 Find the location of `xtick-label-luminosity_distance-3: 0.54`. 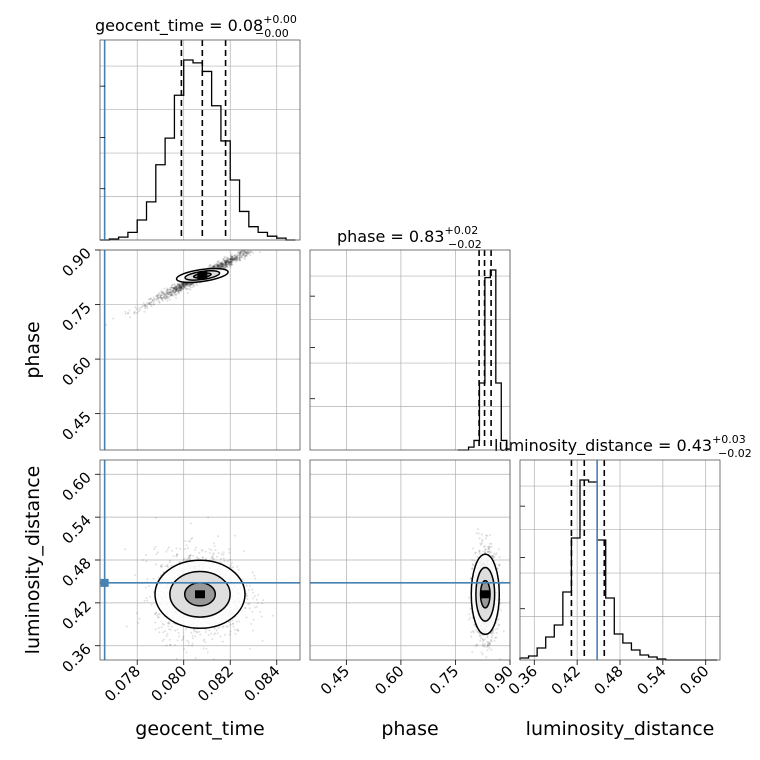

xtick-label-luminosity_distance-3: 0.54 is located at coordinates (651, 680).